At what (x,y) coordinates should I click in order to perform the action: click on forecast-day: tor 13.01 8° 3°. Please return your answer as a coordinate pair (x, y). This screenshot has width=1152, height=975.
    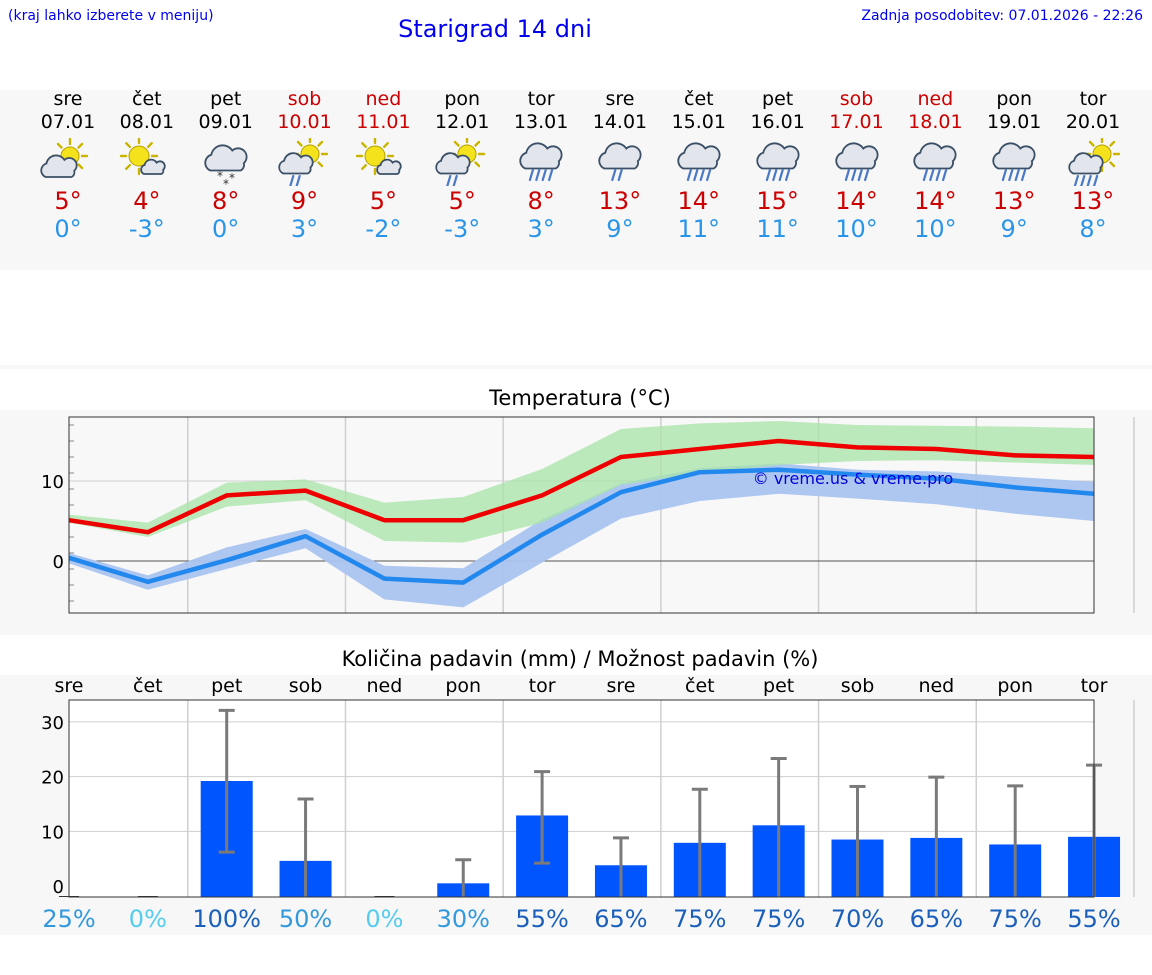
    Looking at the image, I should click on (541, 165).